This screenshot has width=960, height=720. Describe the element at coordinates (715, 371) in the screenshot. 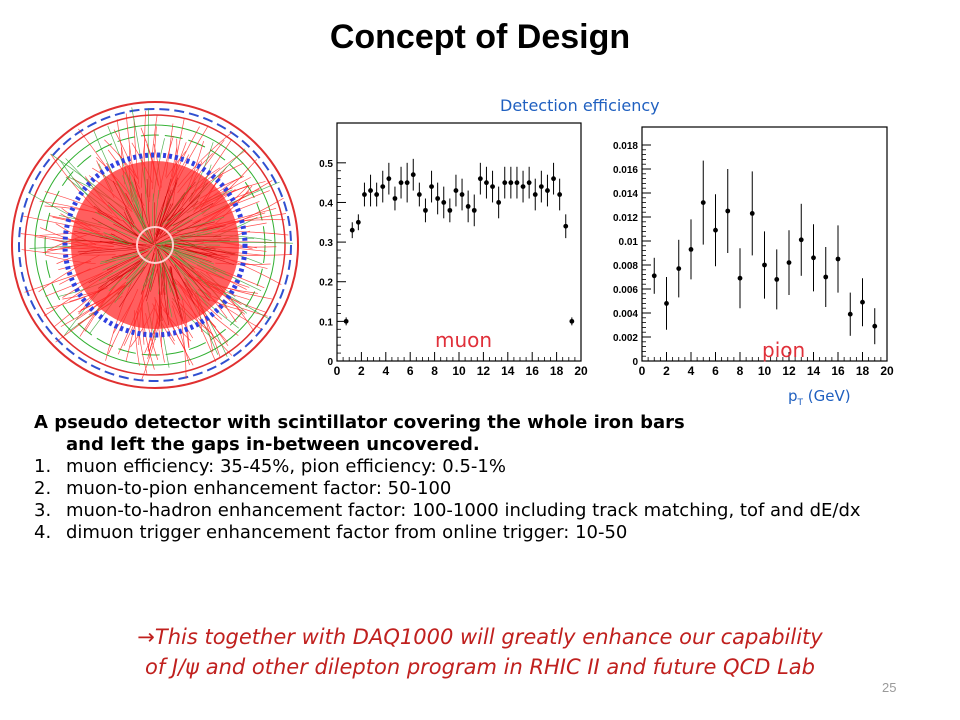

I see `pion-xtick-label: 6` at that location.